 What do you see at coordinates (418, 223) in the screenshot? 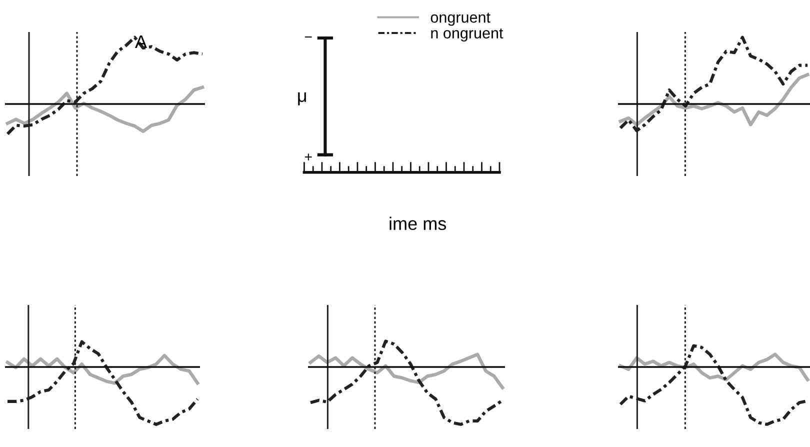
I see `text: ime ms` at bounding box center [418, 223].